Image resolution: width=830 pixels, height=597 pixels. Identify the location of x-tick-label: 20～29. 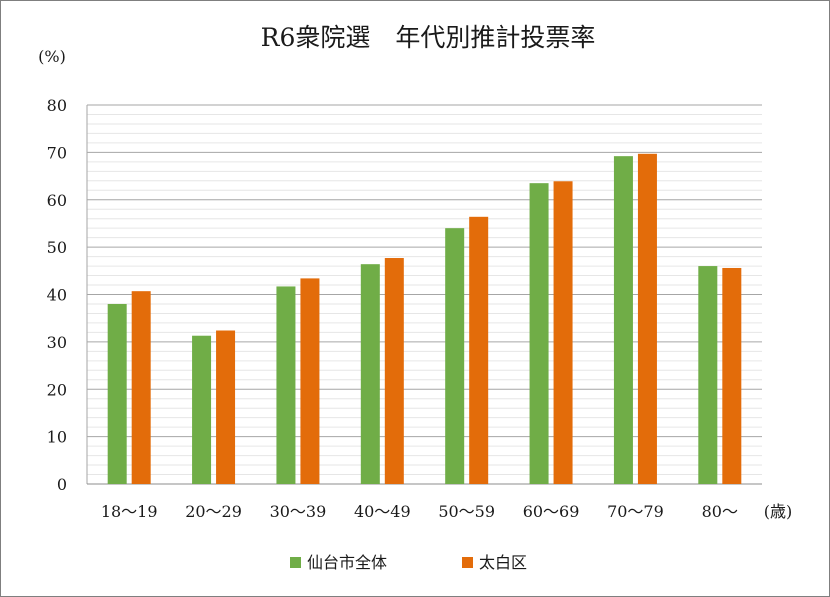
(213, 511).